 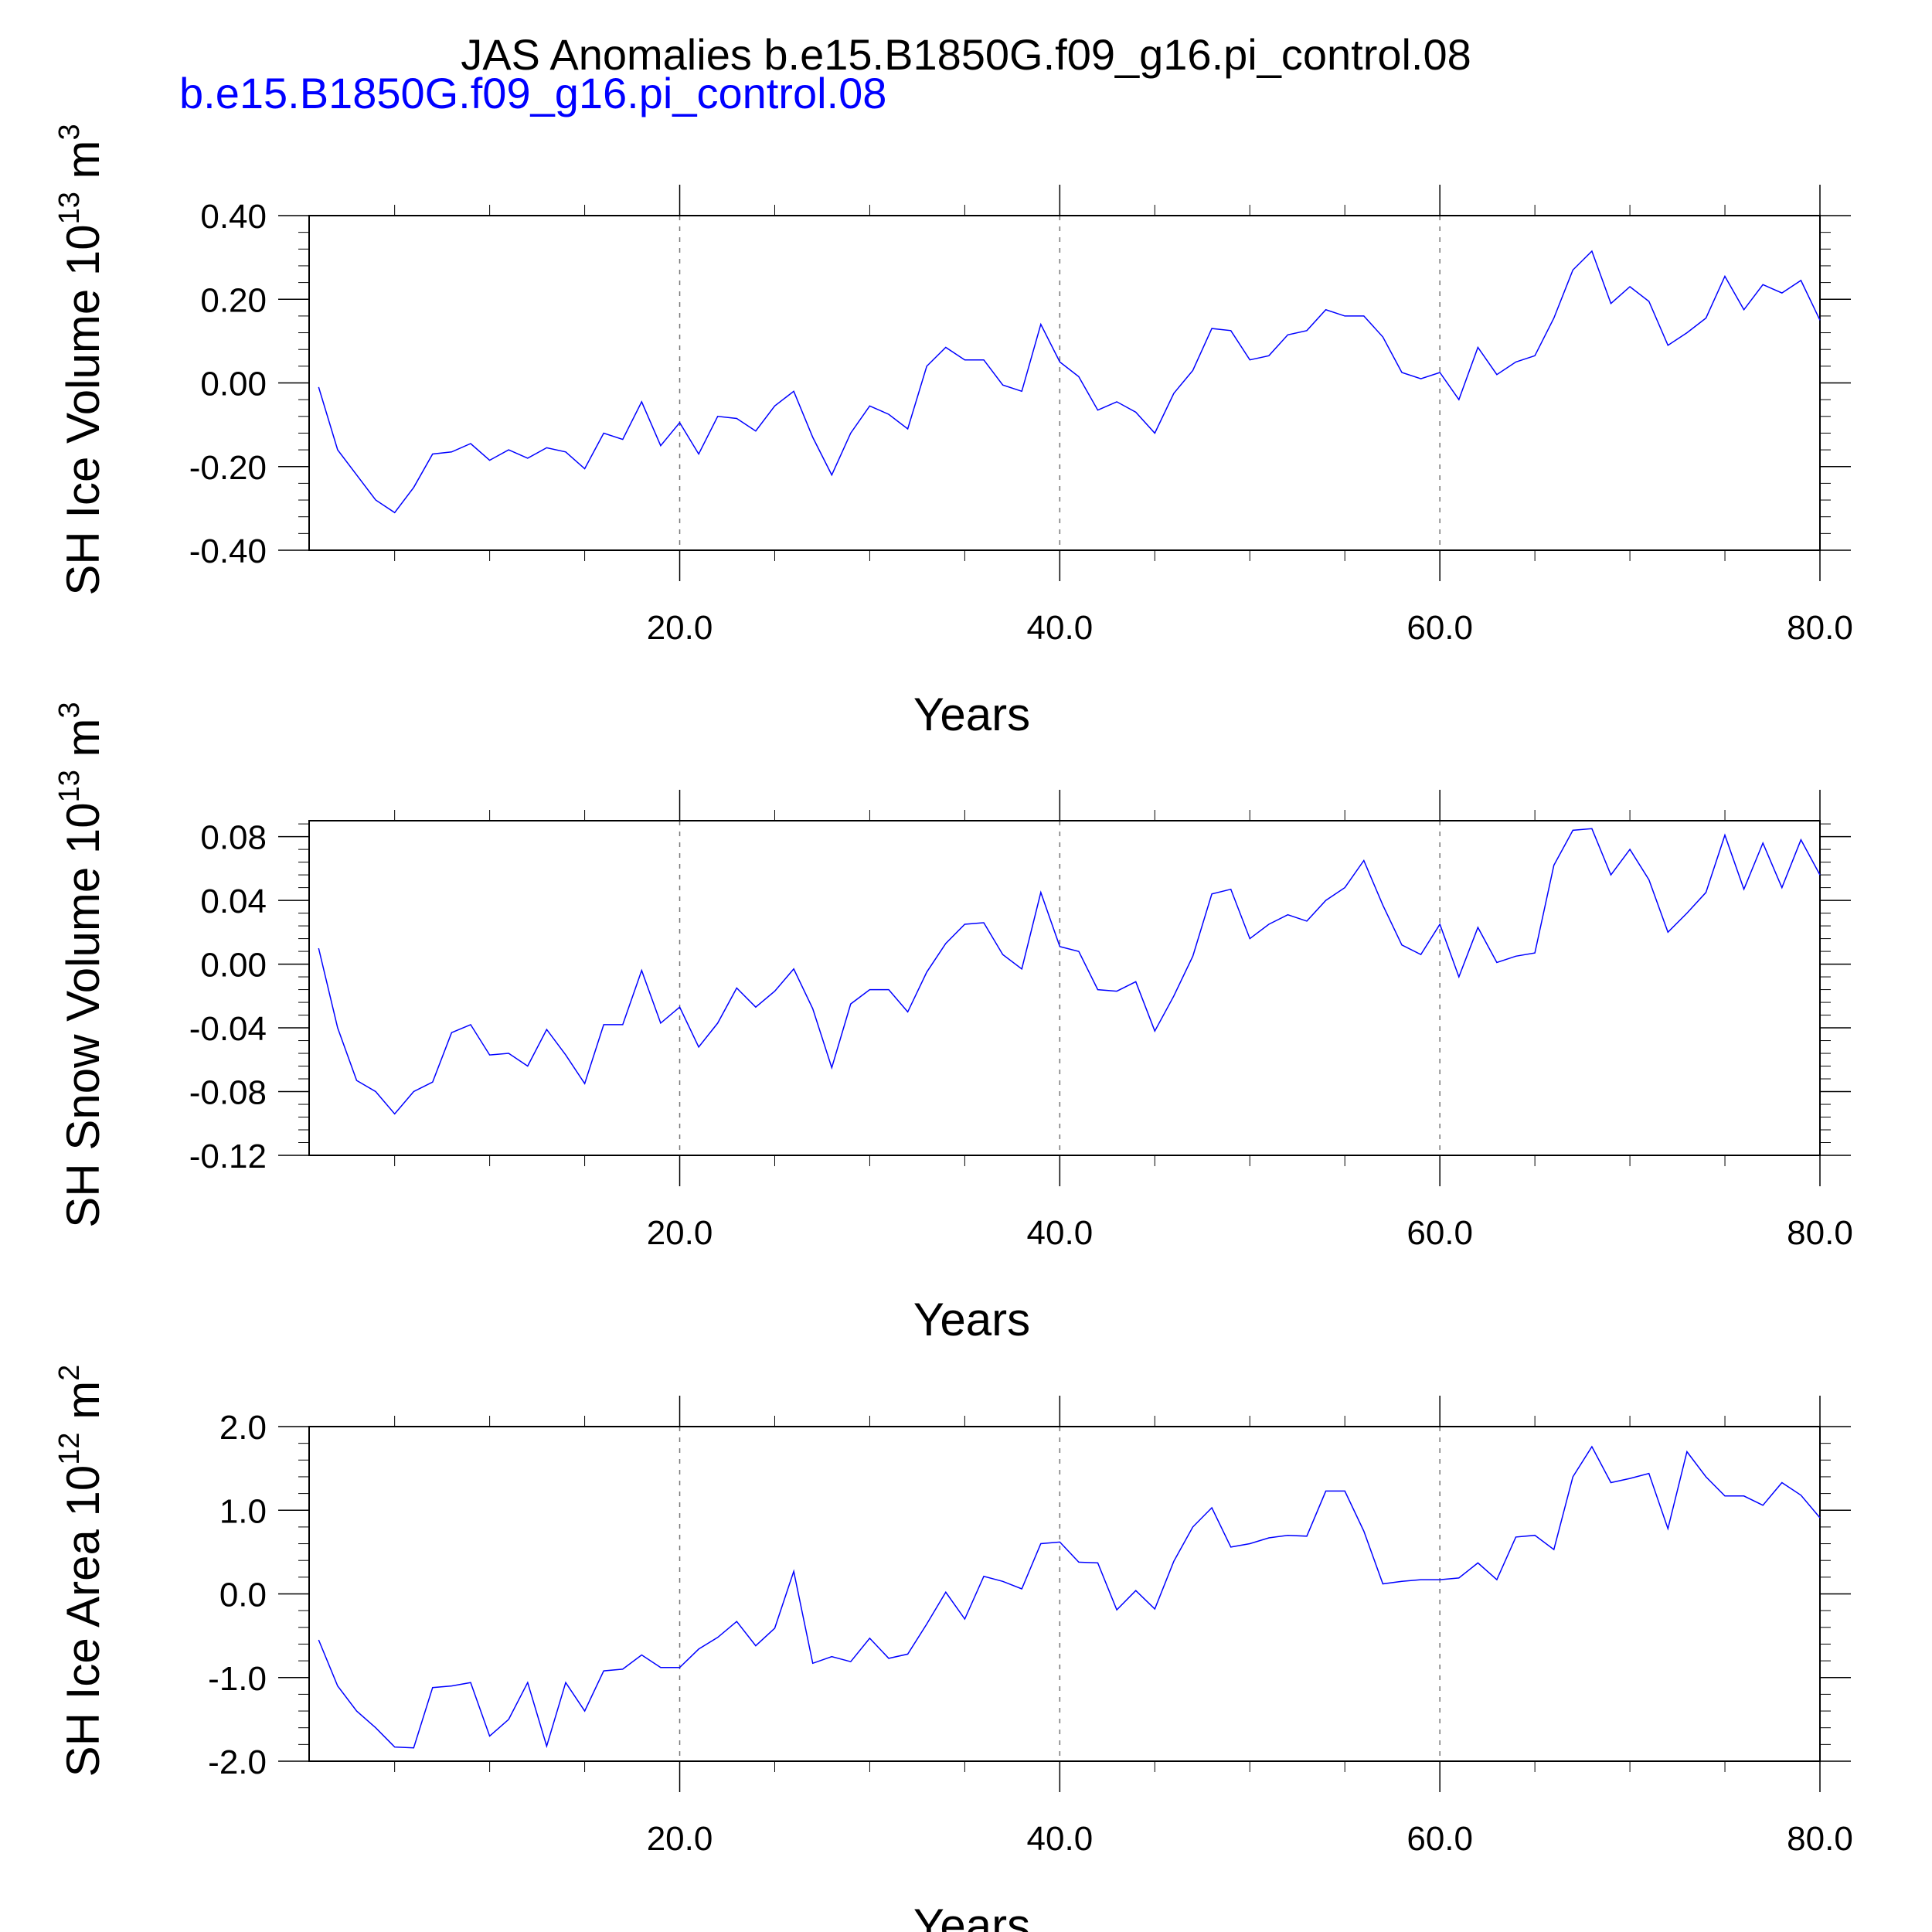 What do you see at coordinates (243, 1511) in the screenshot?
I see `y-tick-label: 1.0` at bounding box center [243, 1511].